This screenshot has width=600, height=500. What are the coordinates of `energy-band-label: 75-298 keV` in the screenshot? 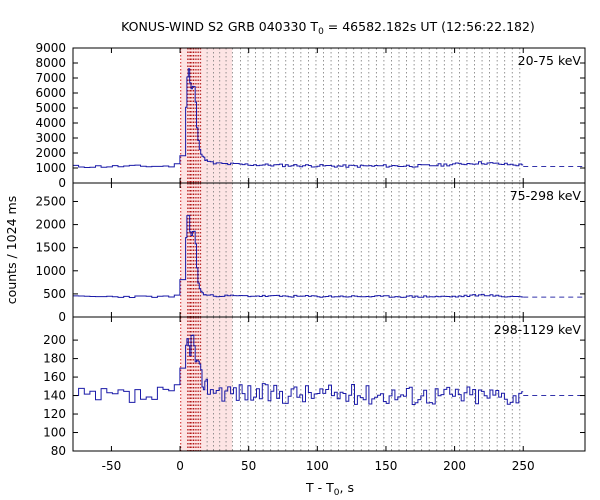 It's located at (546, 195).